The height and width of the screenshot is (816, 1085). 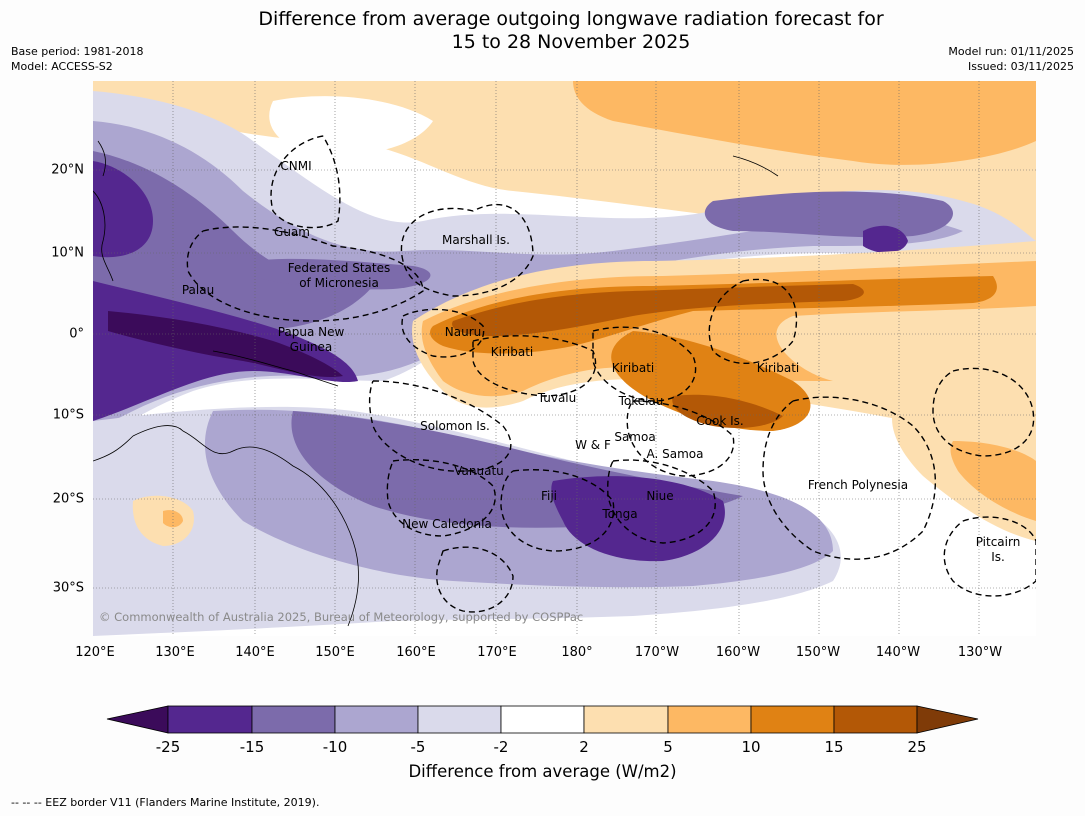 What do you see at coordinates (168, 747) in the screenshot?
I see `colorbar-tick: -25` at bounding box center [168, 747].